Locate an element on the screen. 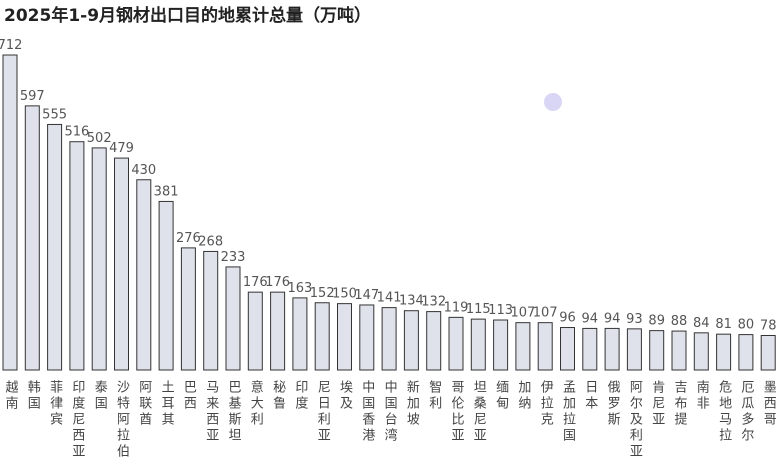 The width and height of the screenshot is (784, 467). value-label: 479 is located at coordinates (121, 148).